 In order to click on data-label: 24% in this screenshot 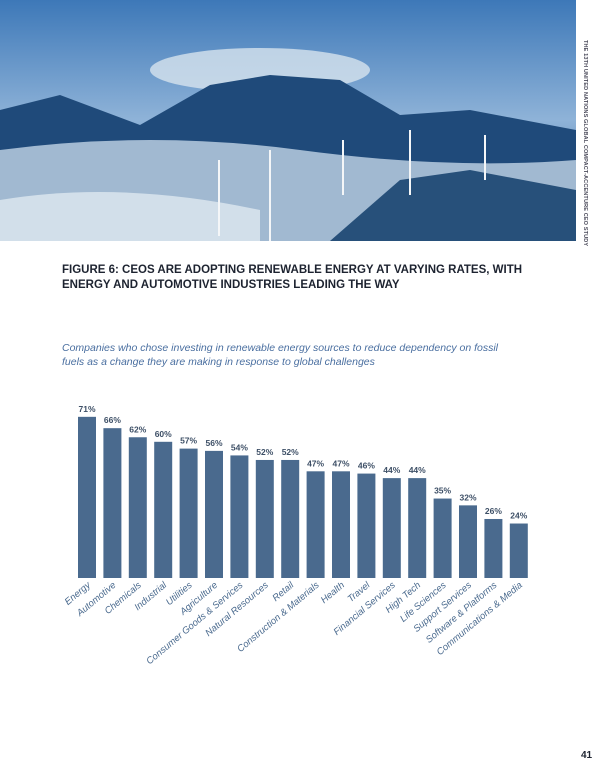, I will do `click(518, 516)`.